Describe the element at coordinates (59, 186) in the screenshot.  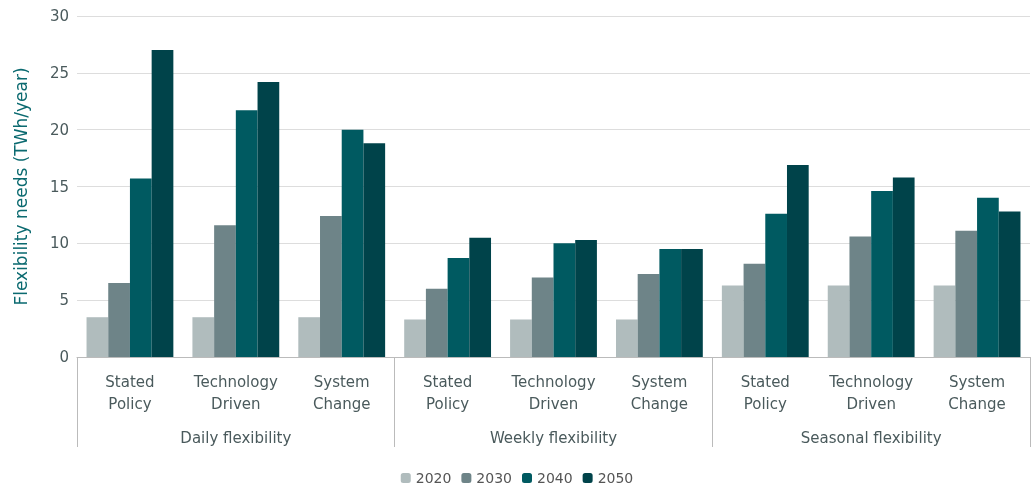
I see `y-tick-label: 15` at that location.